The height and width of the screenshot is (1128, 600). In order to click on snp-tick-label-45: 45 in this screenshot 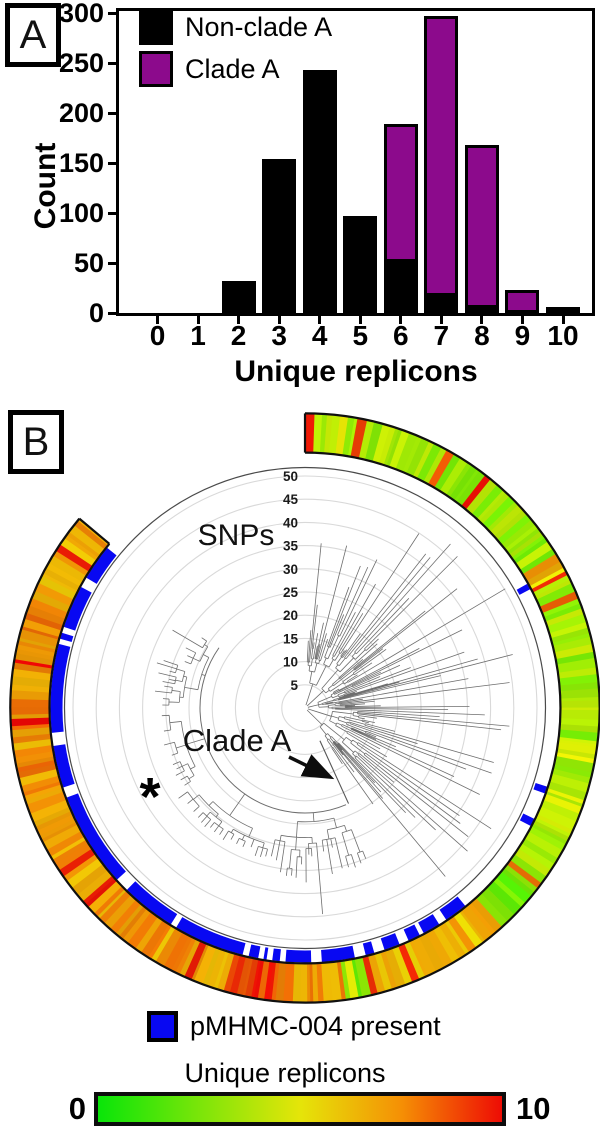, I will do `click(291, 499)`.